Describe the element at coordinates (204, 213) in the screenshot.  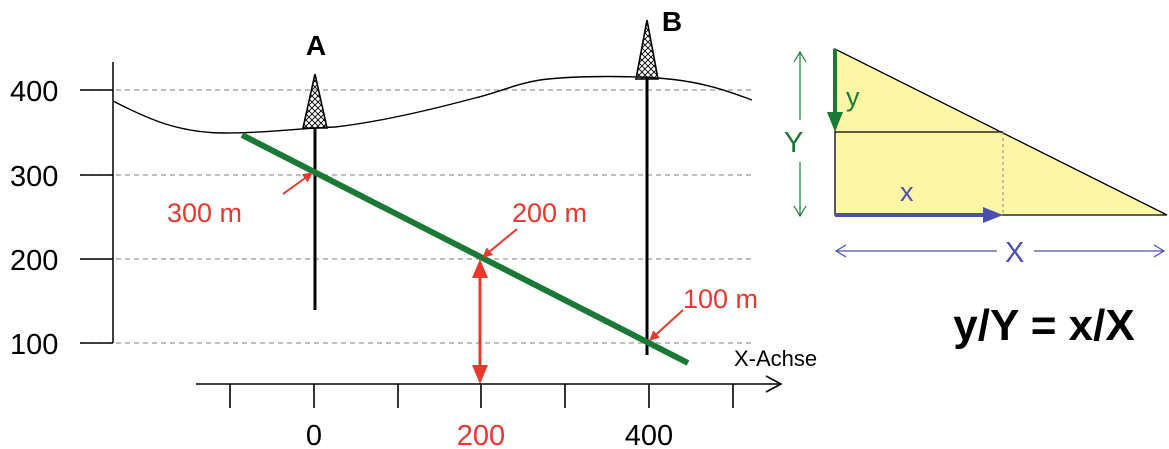
I see `depth-label: 300 m` at that location.